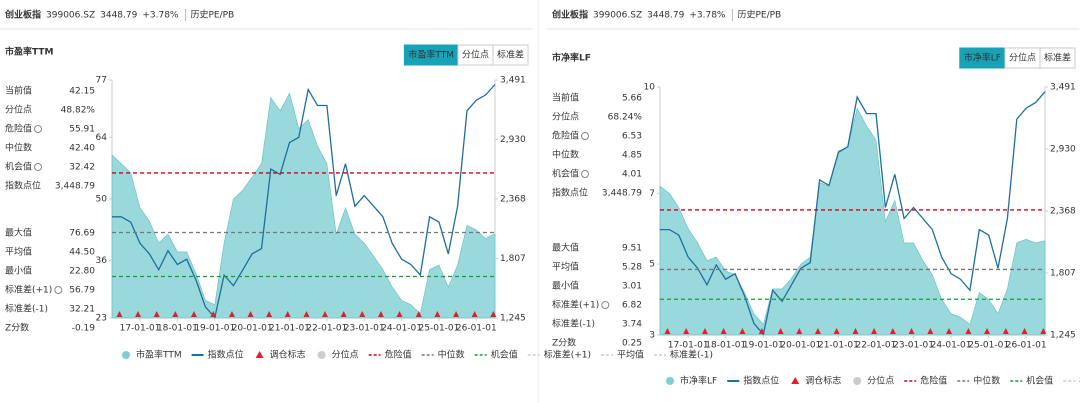 Image resolution: width=1080 pixels, height=403 pixels. What do you see at coordinates (571, 58) in the screenshot?
I see `chart-title: 市净率LF` at bounding box center [571, 58].